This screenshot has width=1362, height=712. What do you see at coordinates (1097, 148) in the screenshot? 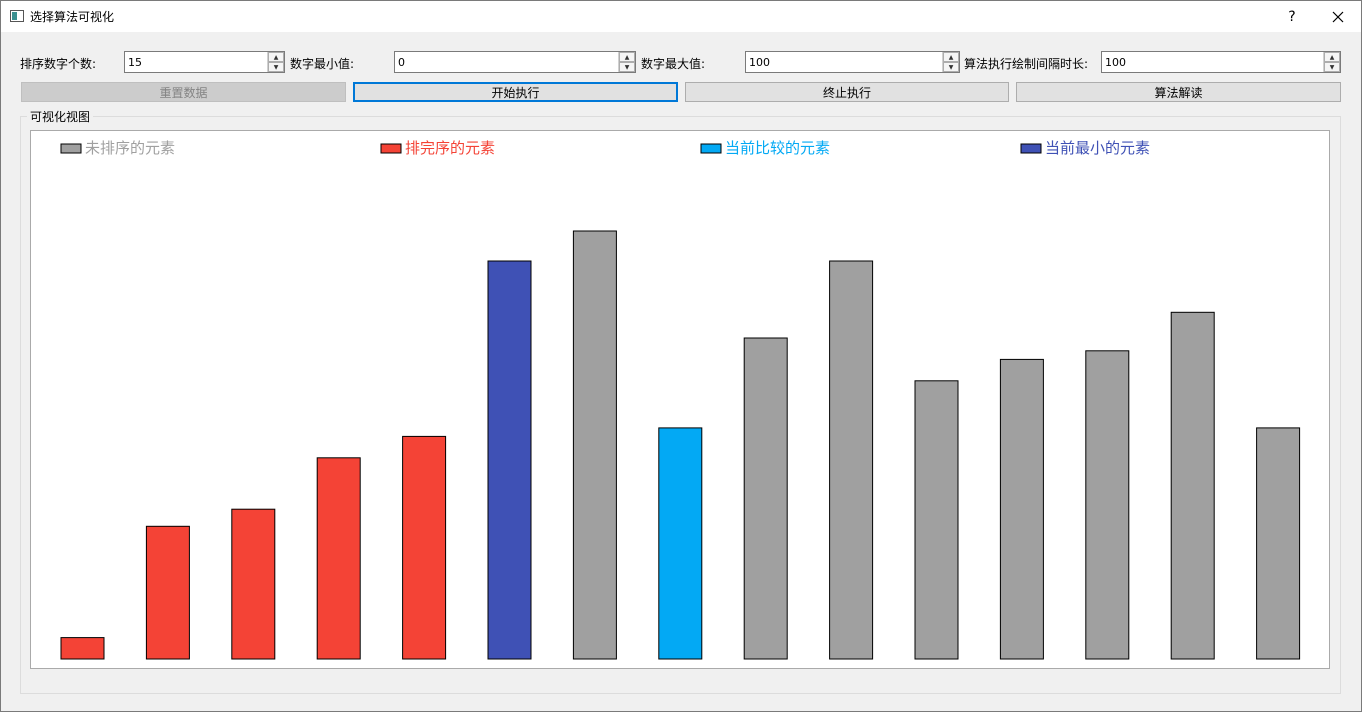
I see `legend-label-3: 当前最小的元素` at bounding box center [1097, 148].